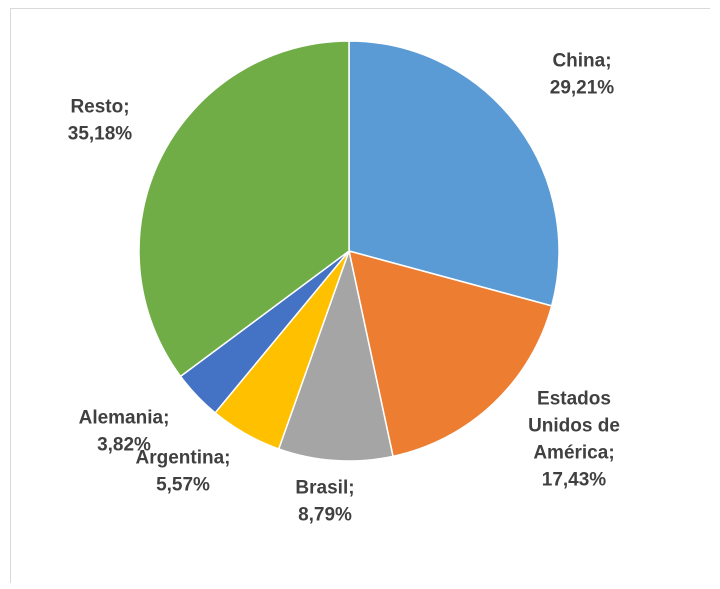  Describe the element at coordinates (573, 453) in the screenshot. I see `data-label-line: América;` at that location.